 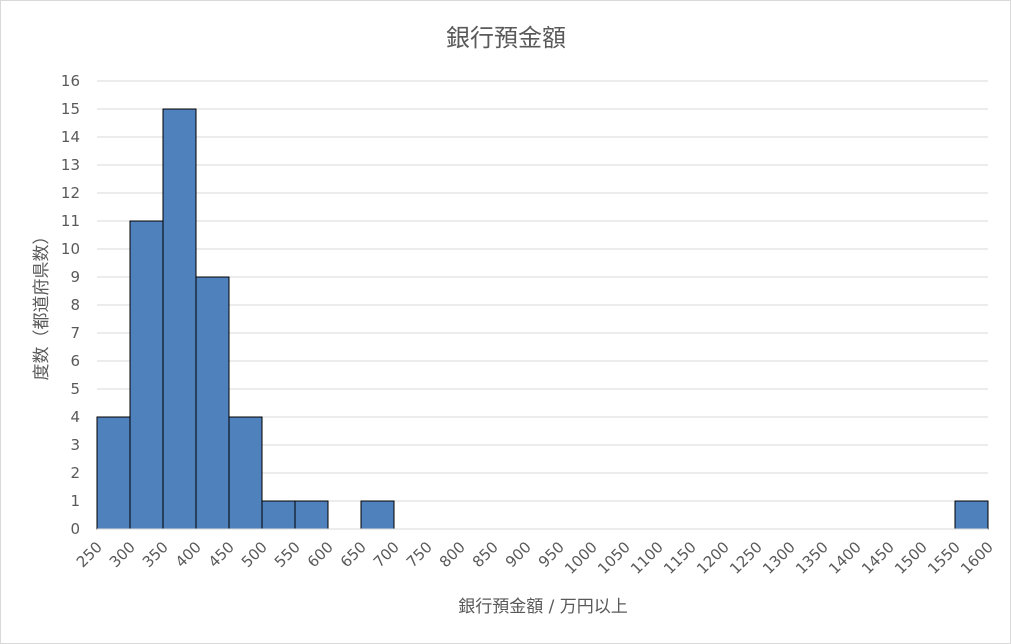 I want to click on x-tick-label: 1600, so click(x=977, y=558).